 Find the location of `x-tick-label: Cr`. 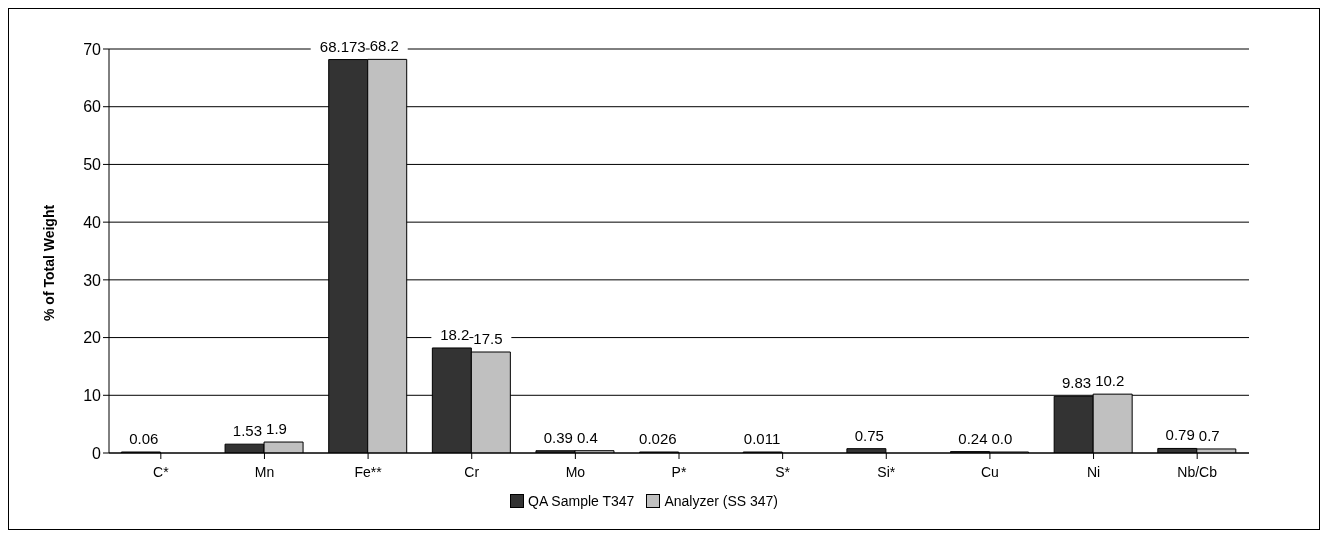

x-tick-label: Cr is located at coordinates (472, 471).